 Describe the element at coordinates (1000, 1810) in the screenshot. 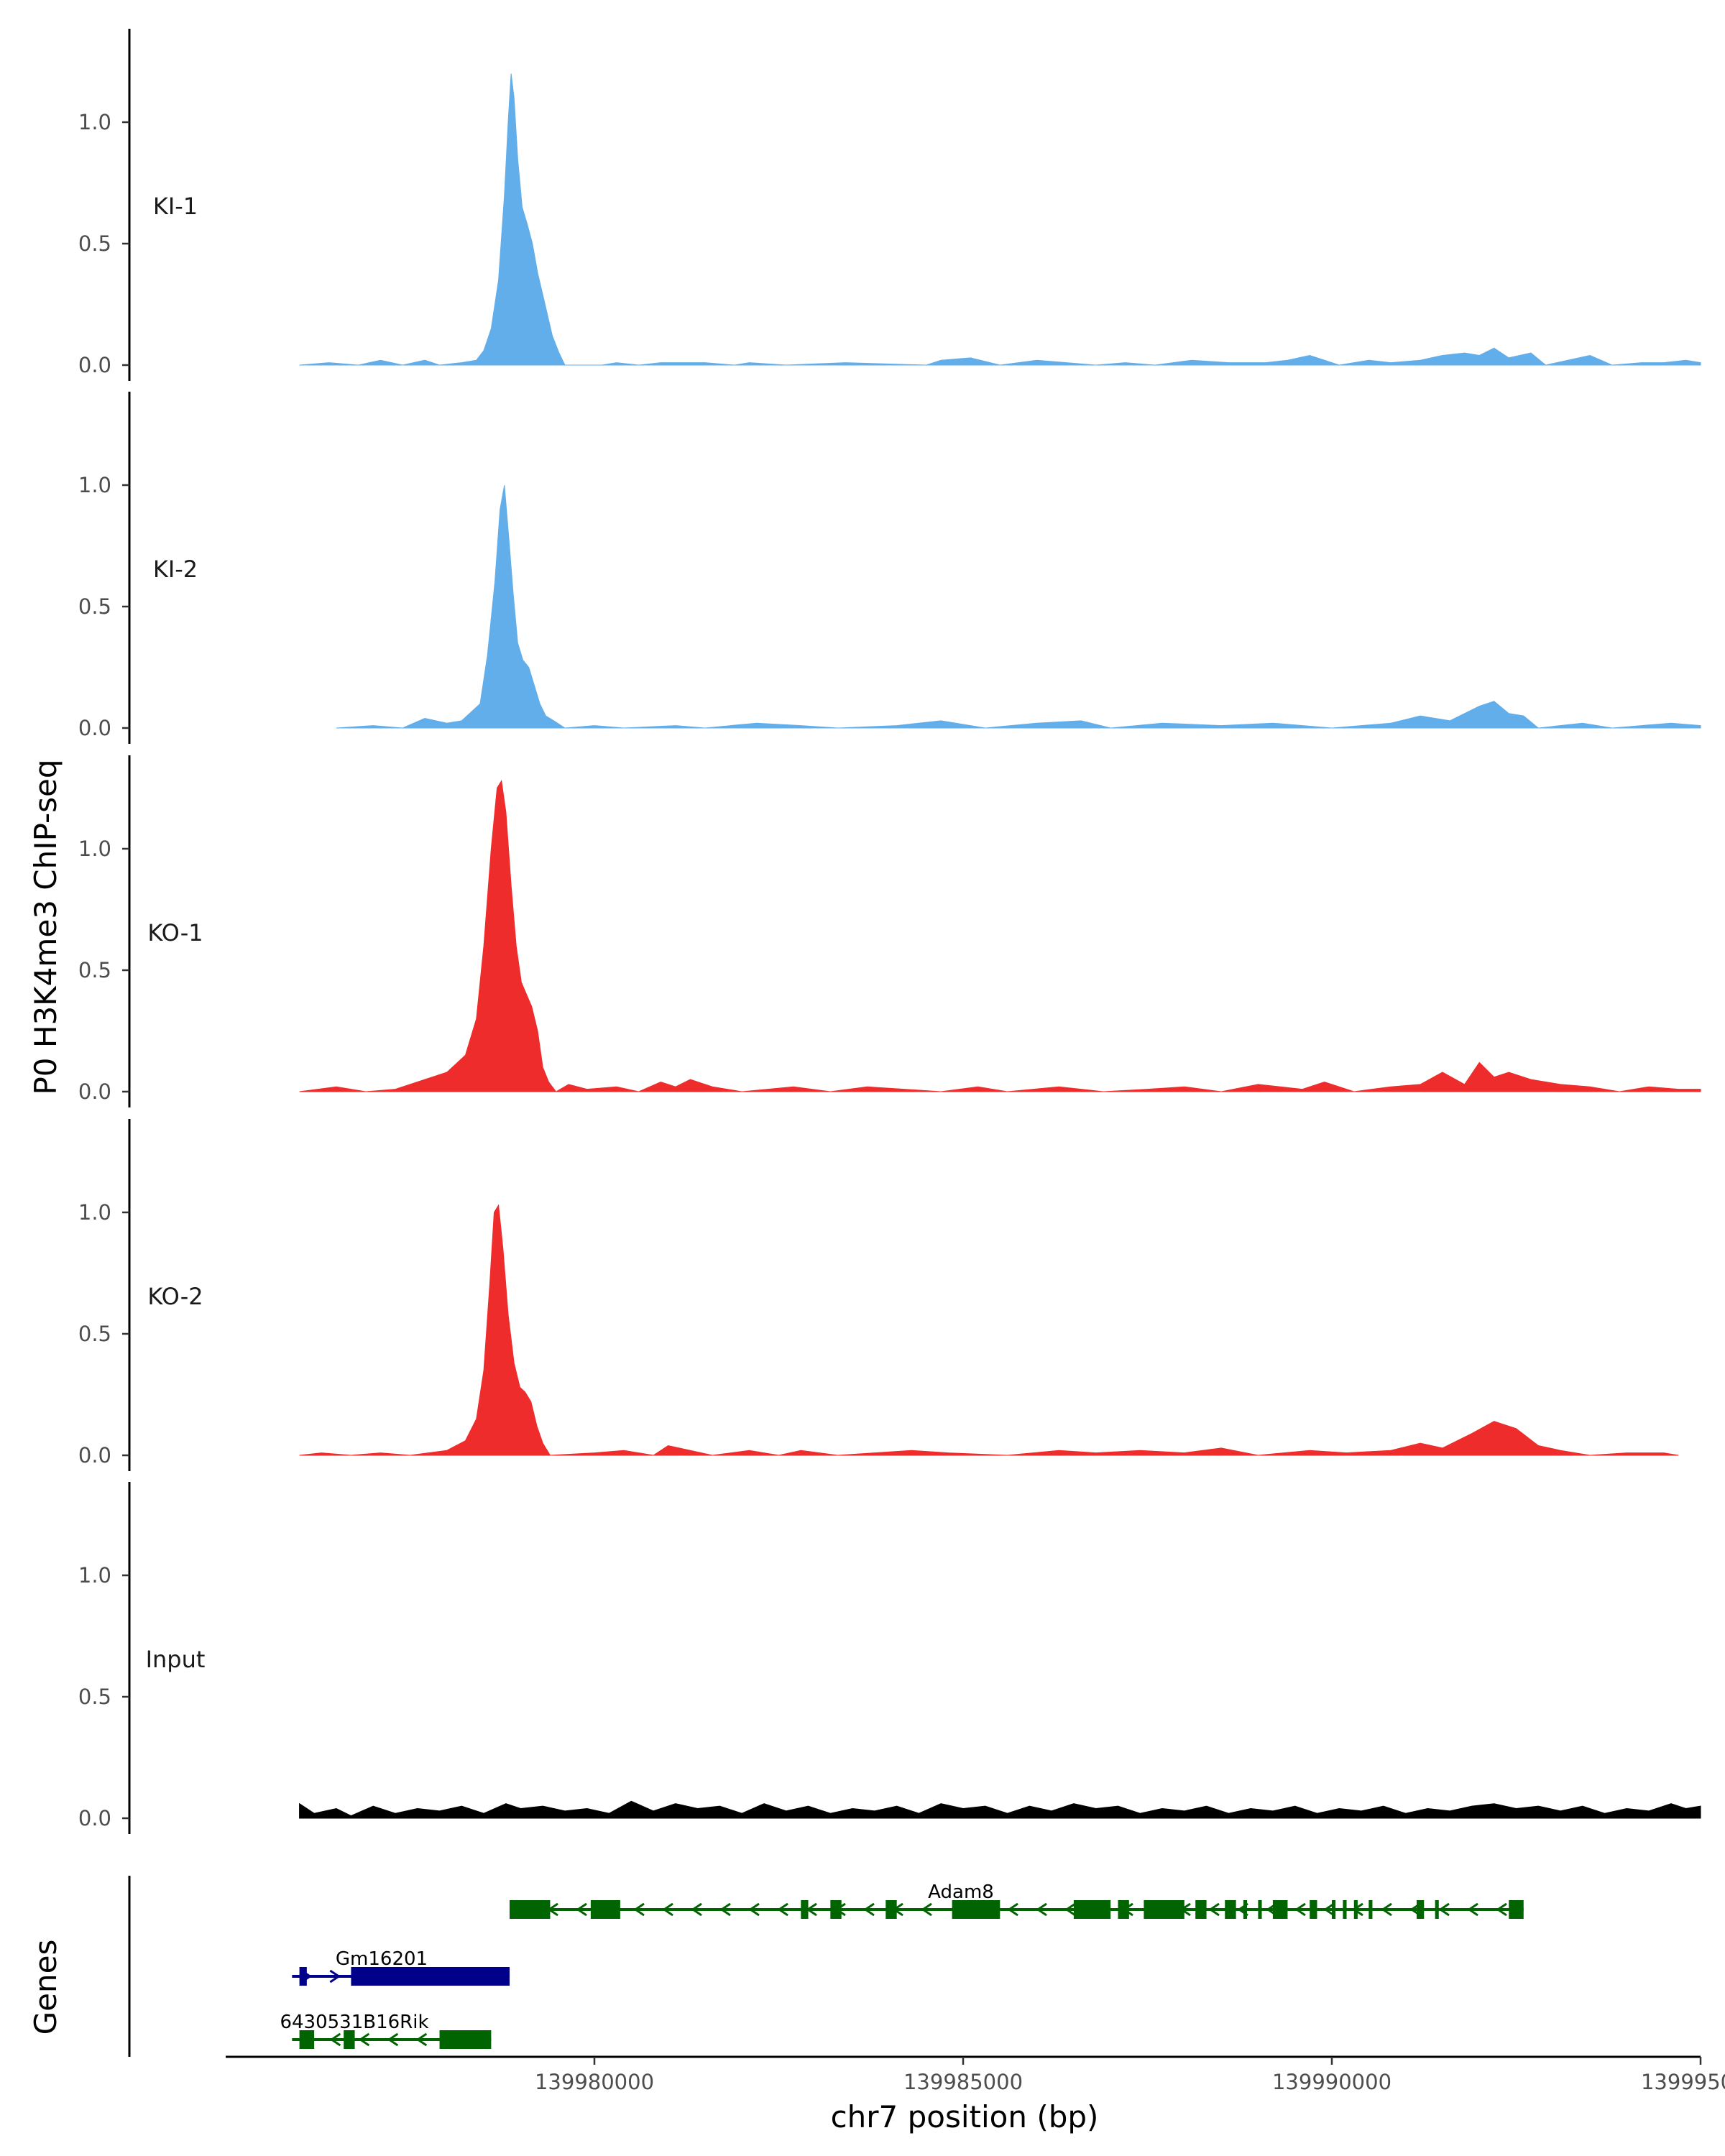

I see `series-area-input` at that location.